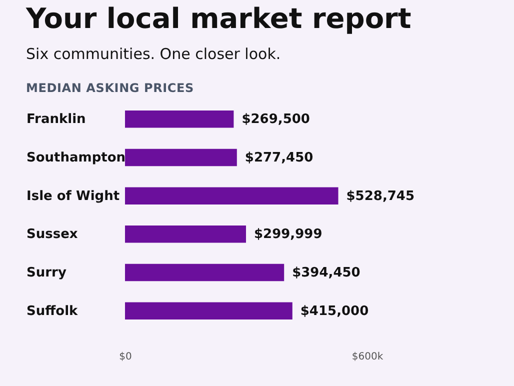 The width and height of the screenshot is (514, 386). Describe the element at coordinates (368, 357) in the screenshot. I see `x-tick-label: $600k` at that location.